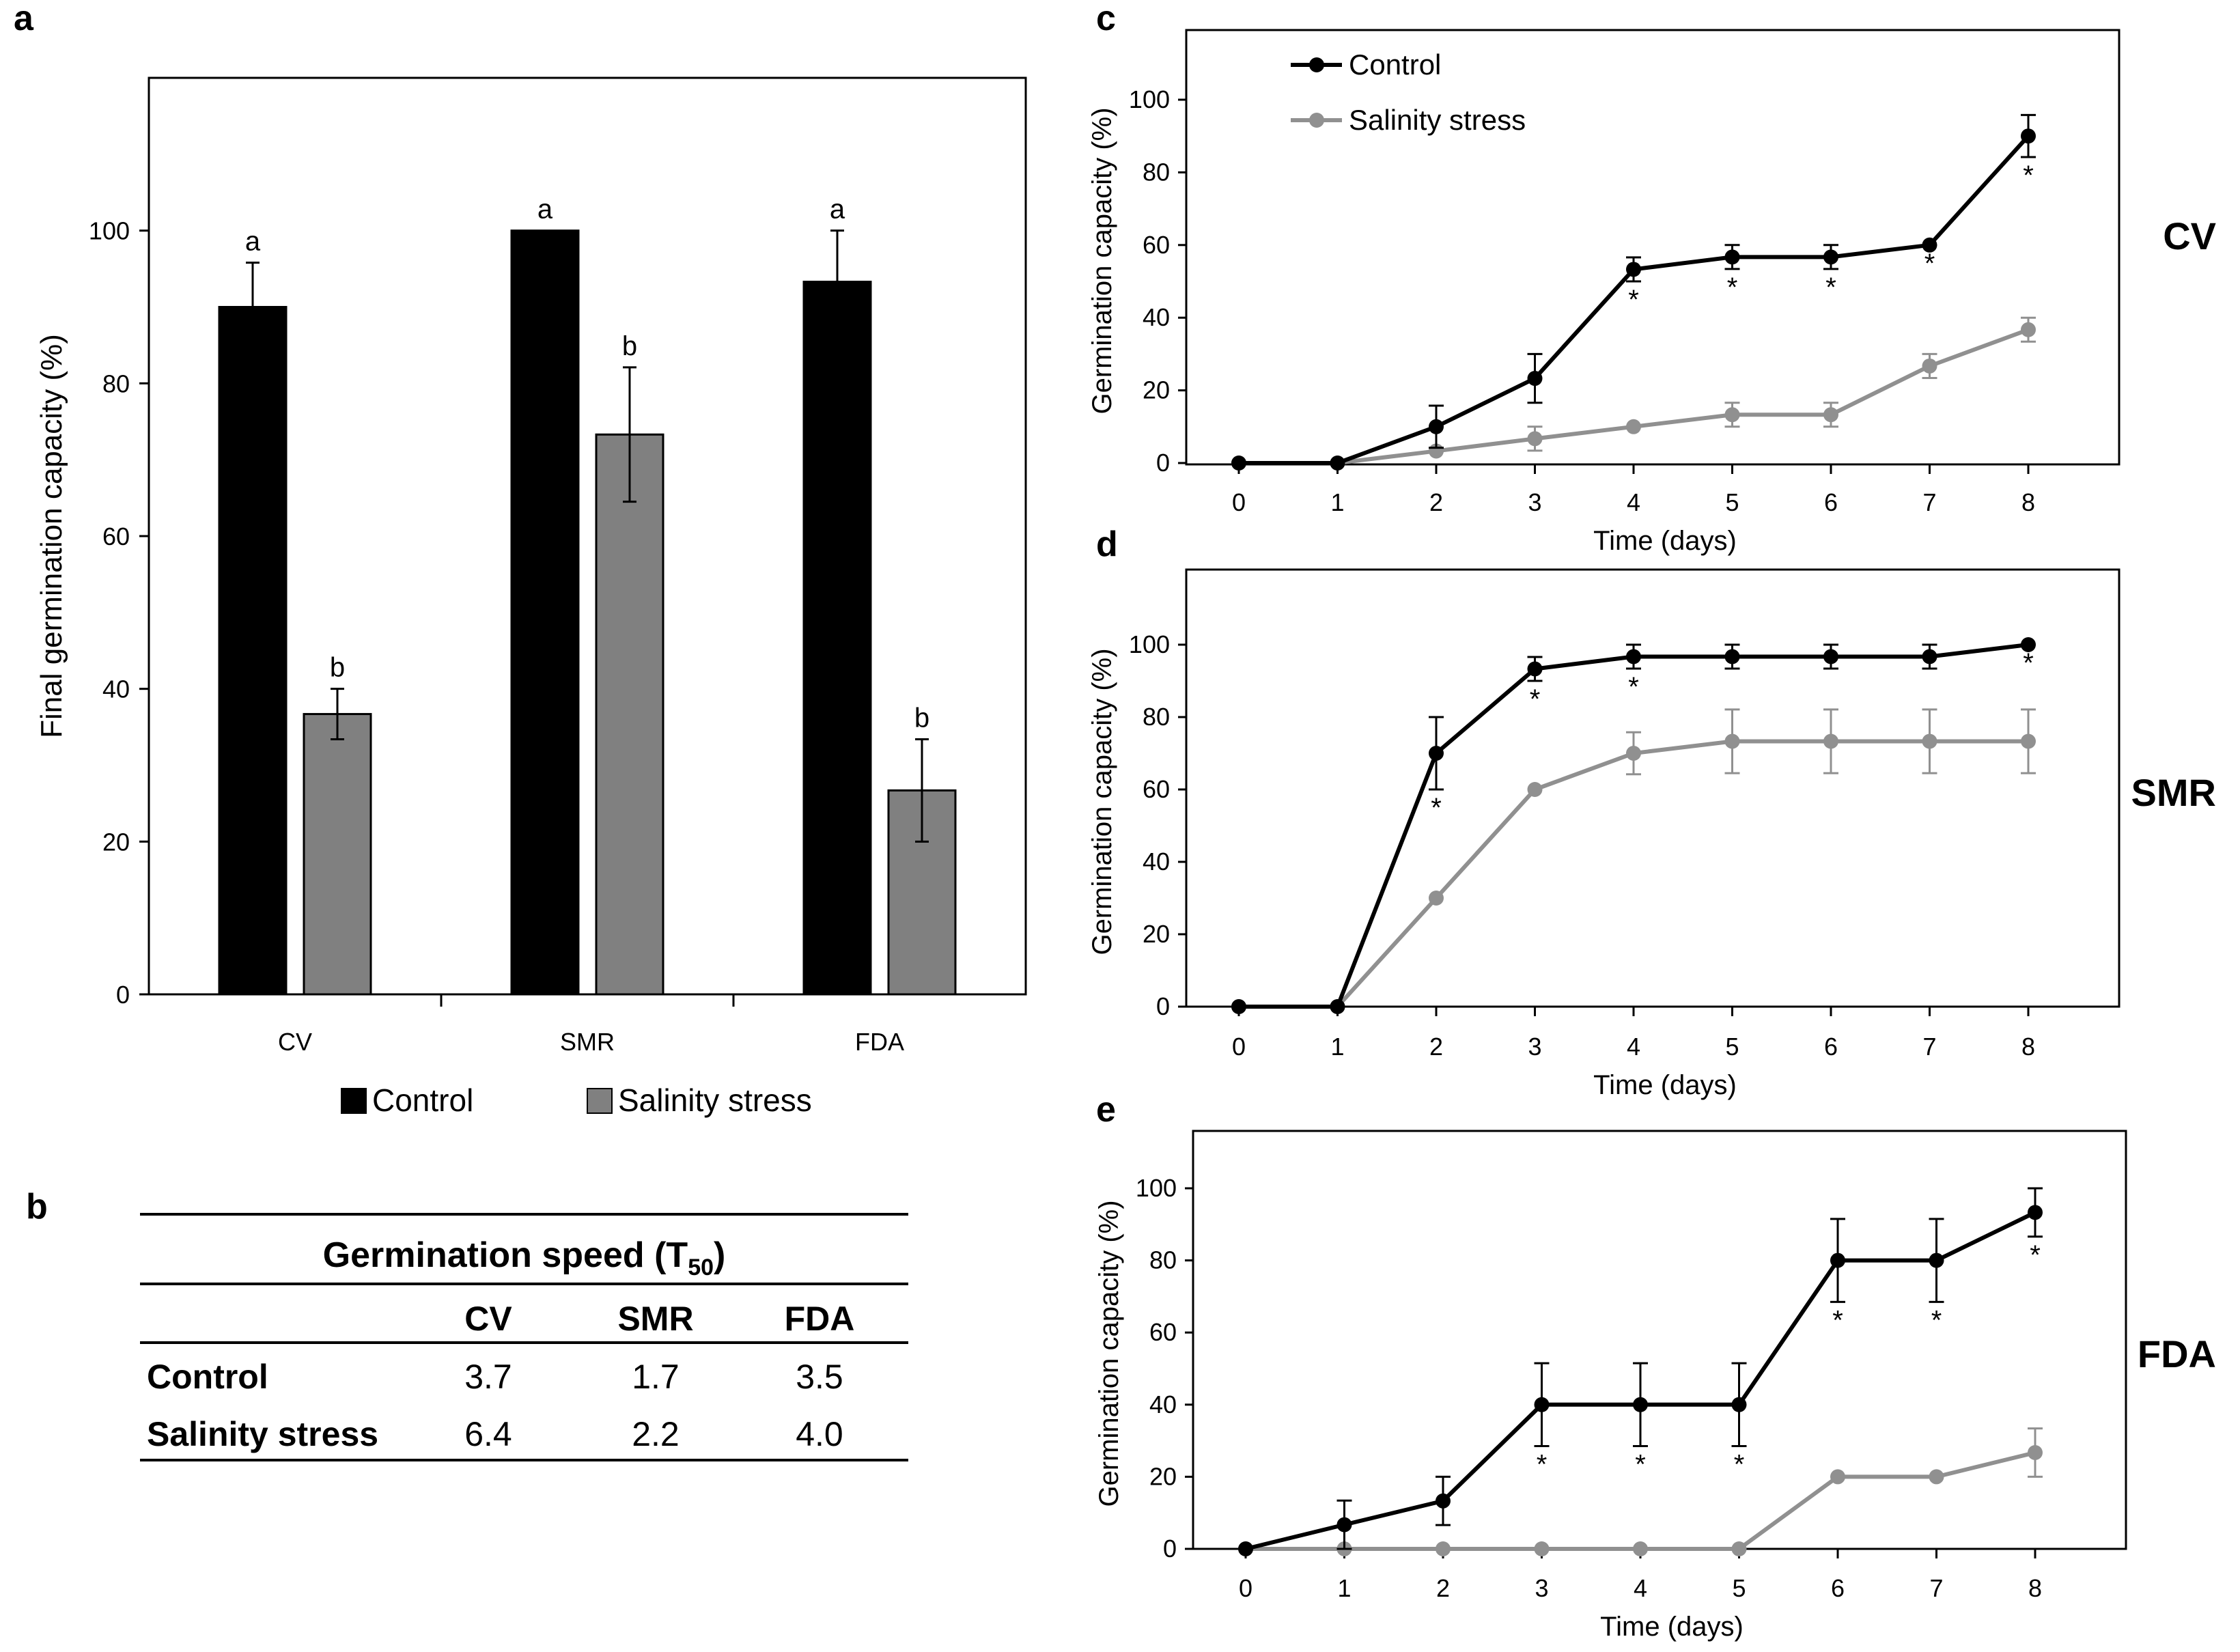  I want to click on x-tick-label-e: 2, so click(1443, 1588).